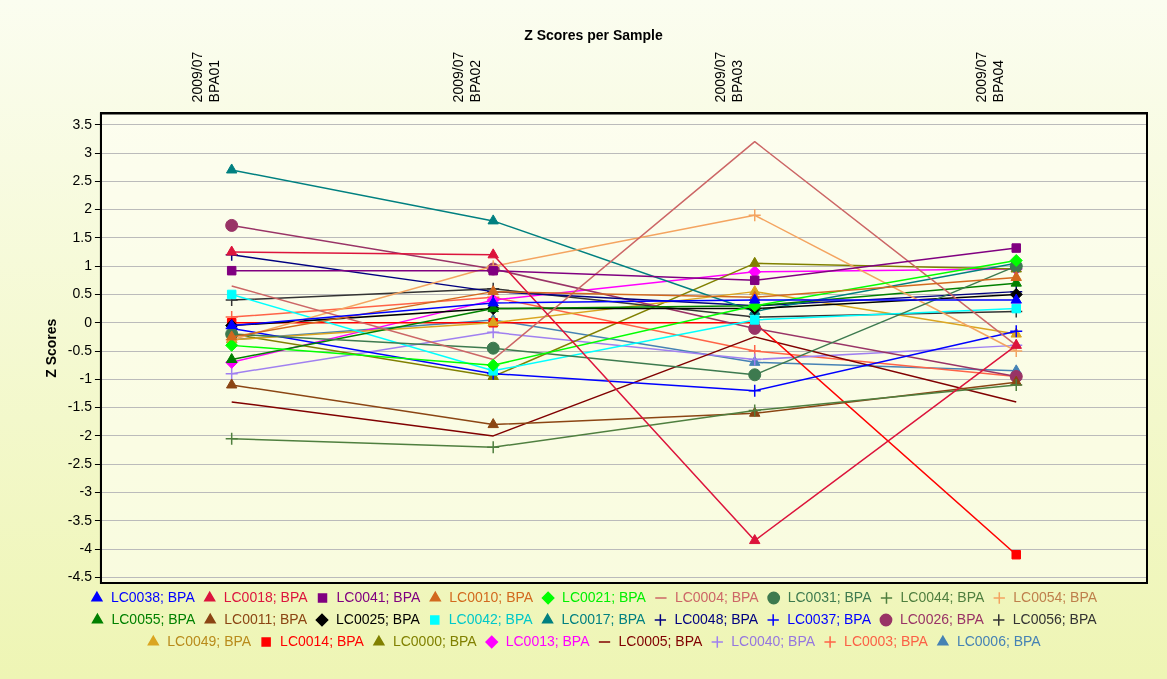  What do you see at coordinates (604, 618) in the screenshot?
I see `legend-label: LC0017; BPA` at bounding box center [604, 618].